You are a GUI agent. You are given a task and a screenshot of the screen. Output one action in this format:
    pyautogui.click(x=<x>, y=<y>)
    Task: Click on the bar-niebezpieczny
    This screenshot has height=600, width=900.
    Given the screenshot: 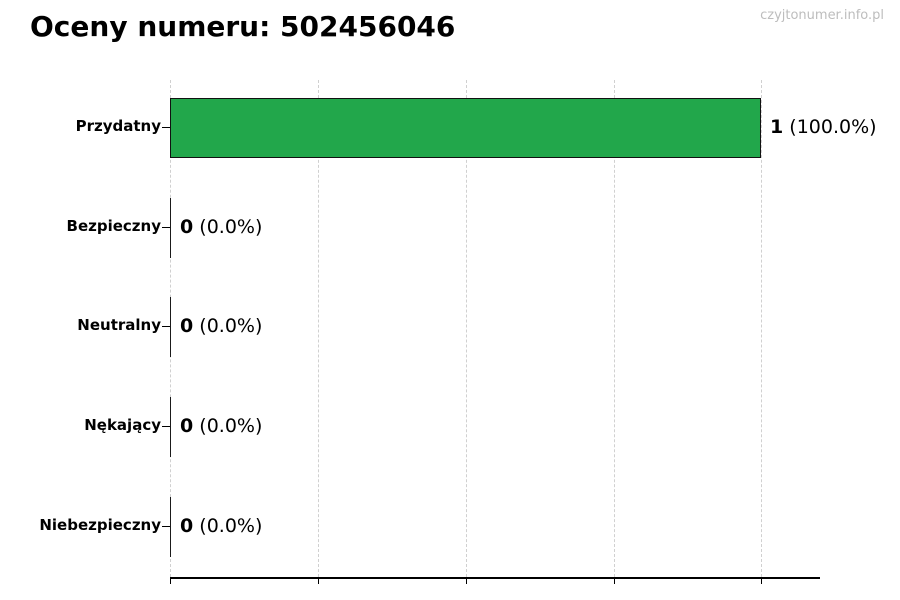 What is the action you would take?
    pyautogui.click(x=170, y=527)
    